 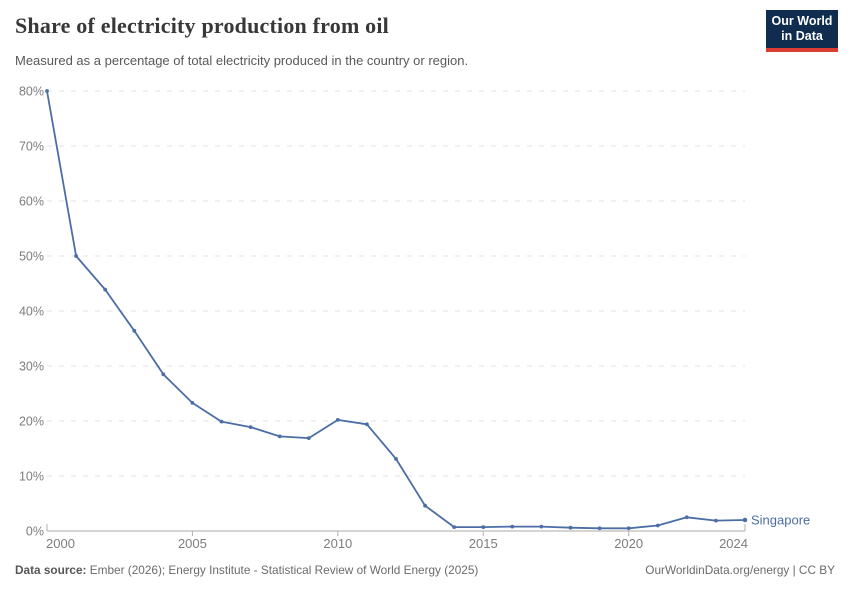 I want to click on chart-title: Share of electricity production from oil, so click(x=202, y=25).